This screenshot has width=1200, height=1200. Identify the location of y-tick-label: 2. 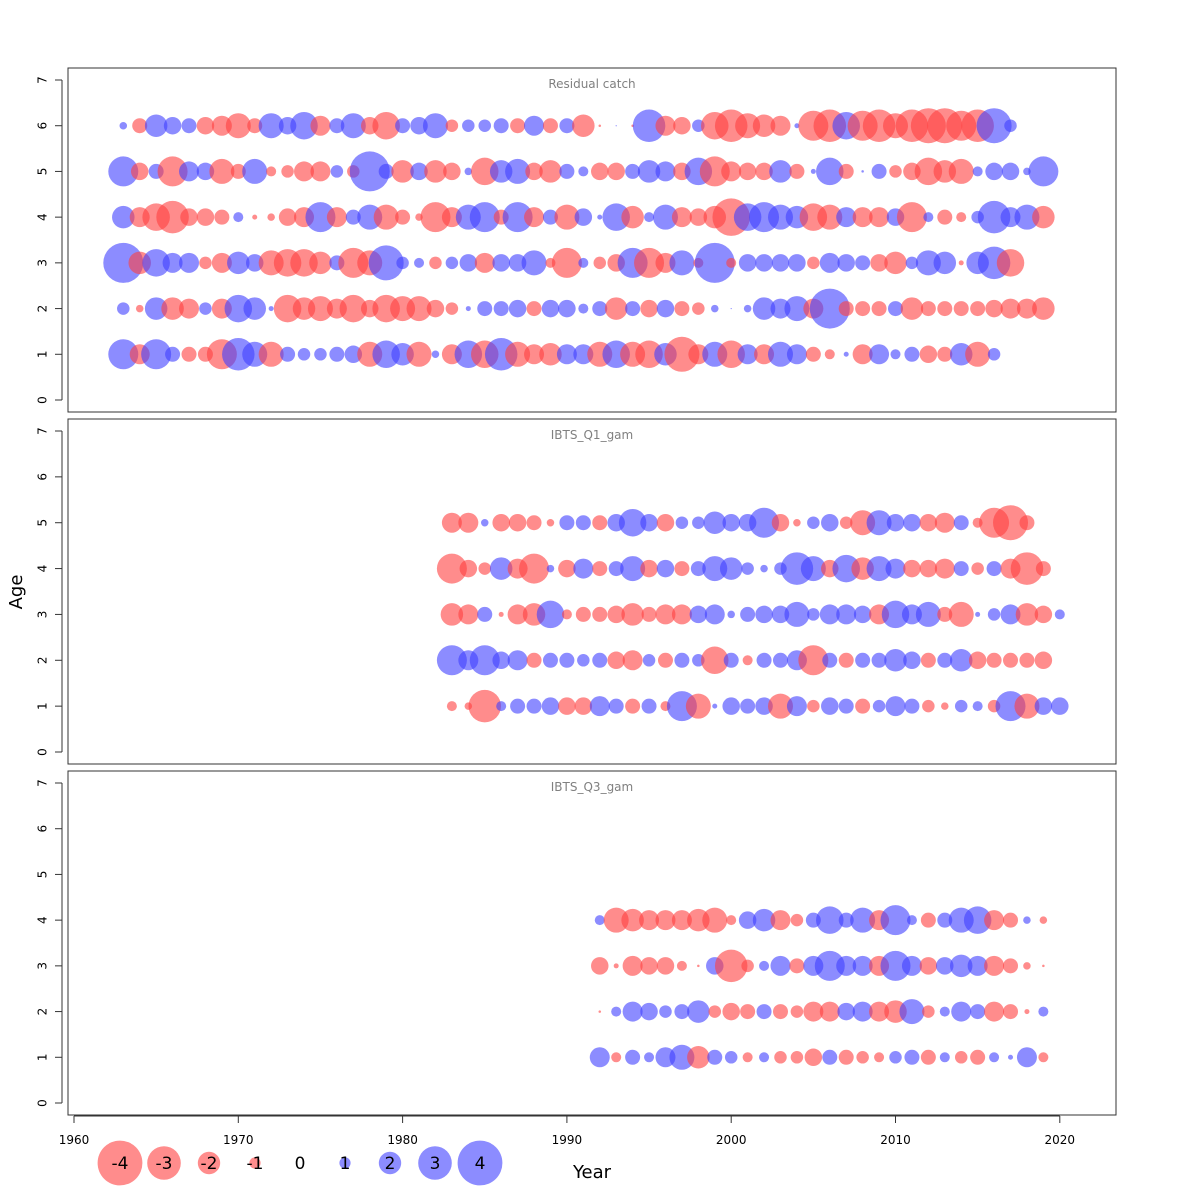
(43, 1012).